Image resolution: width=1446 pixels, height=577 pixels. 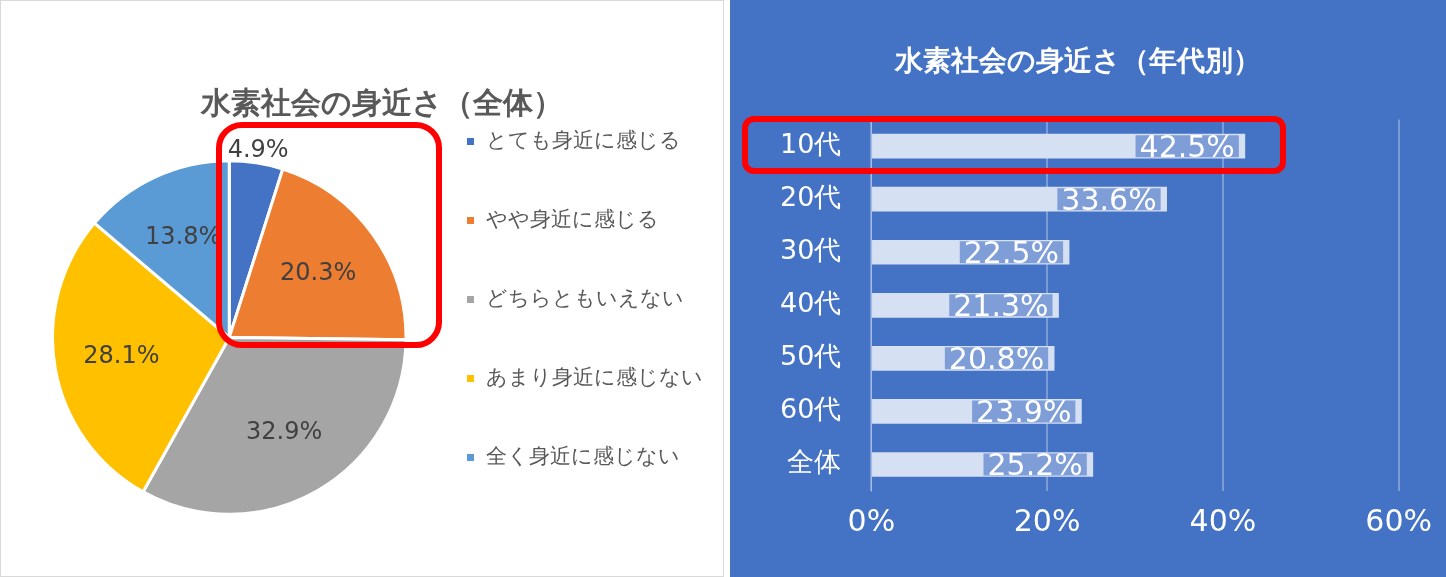 I want to click on legend-label: とても身近に感じる, so click(x=583, y=139).